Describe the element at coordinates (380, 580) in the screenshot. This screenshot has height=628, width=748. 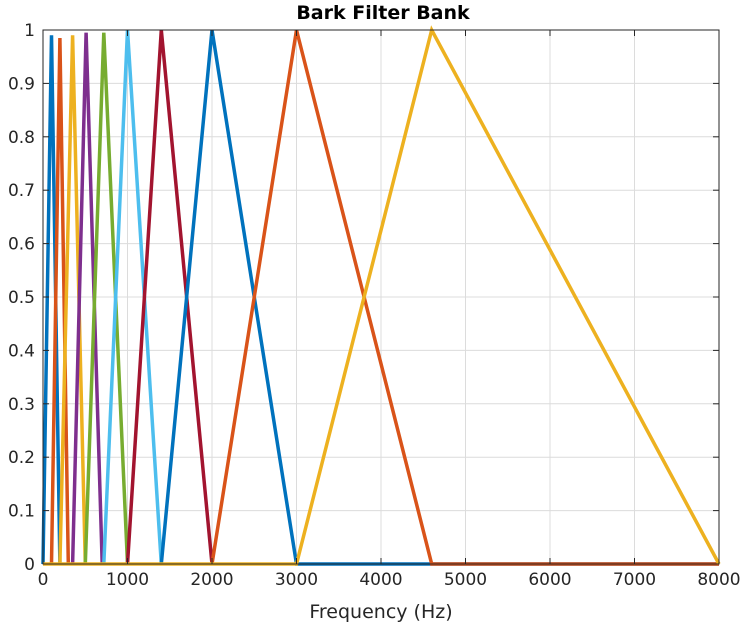
I see `x-tick-label: 4000` at that location.